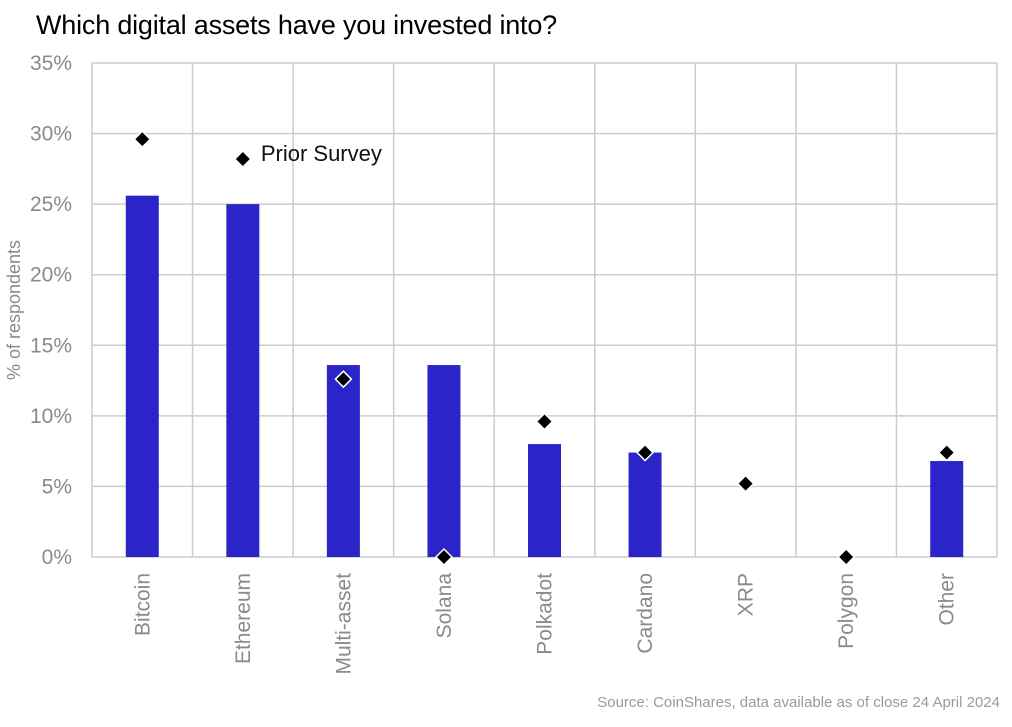 This screenshot has width=1012, height=727. What do you see at coordinates (544, 421) in the screenshot?
I see `prior-survey-marker-polkadot` at bounding box center [544, 421].